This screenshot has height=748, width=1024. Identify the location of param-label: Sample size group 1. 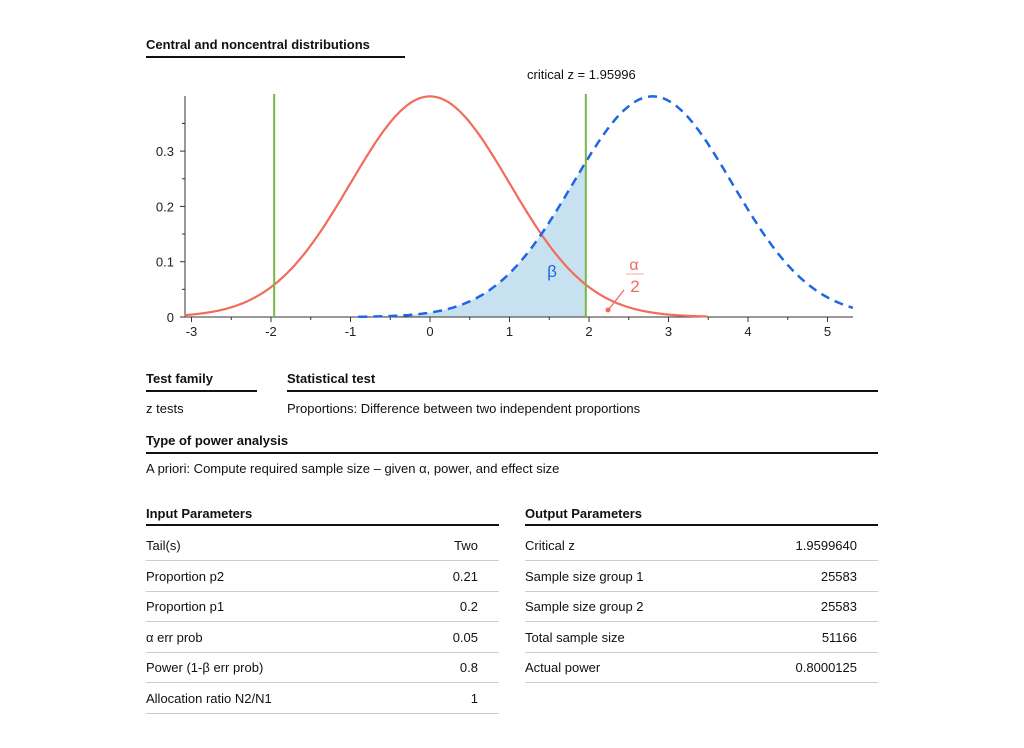
(584, 576).